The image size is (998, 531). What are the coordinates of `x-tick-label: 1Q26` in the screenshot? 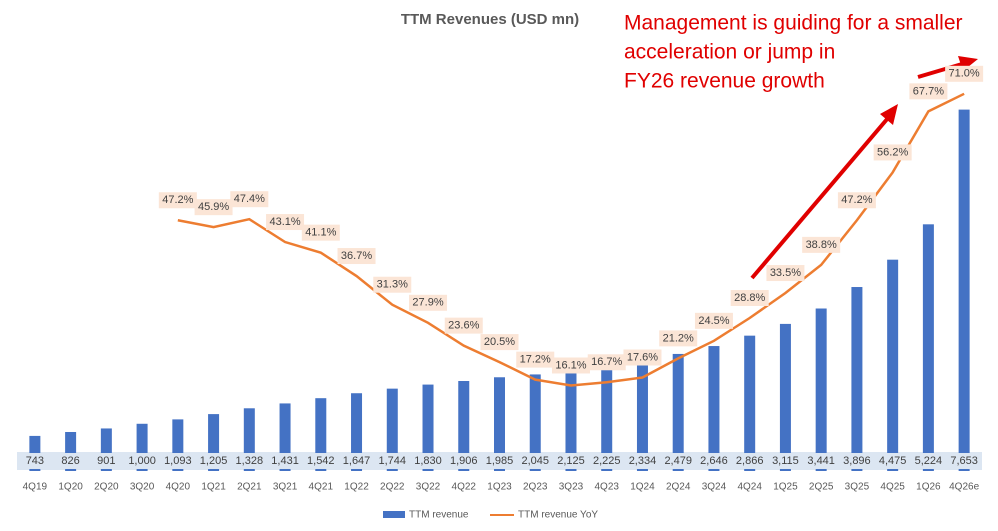 It's located at (928, 487).